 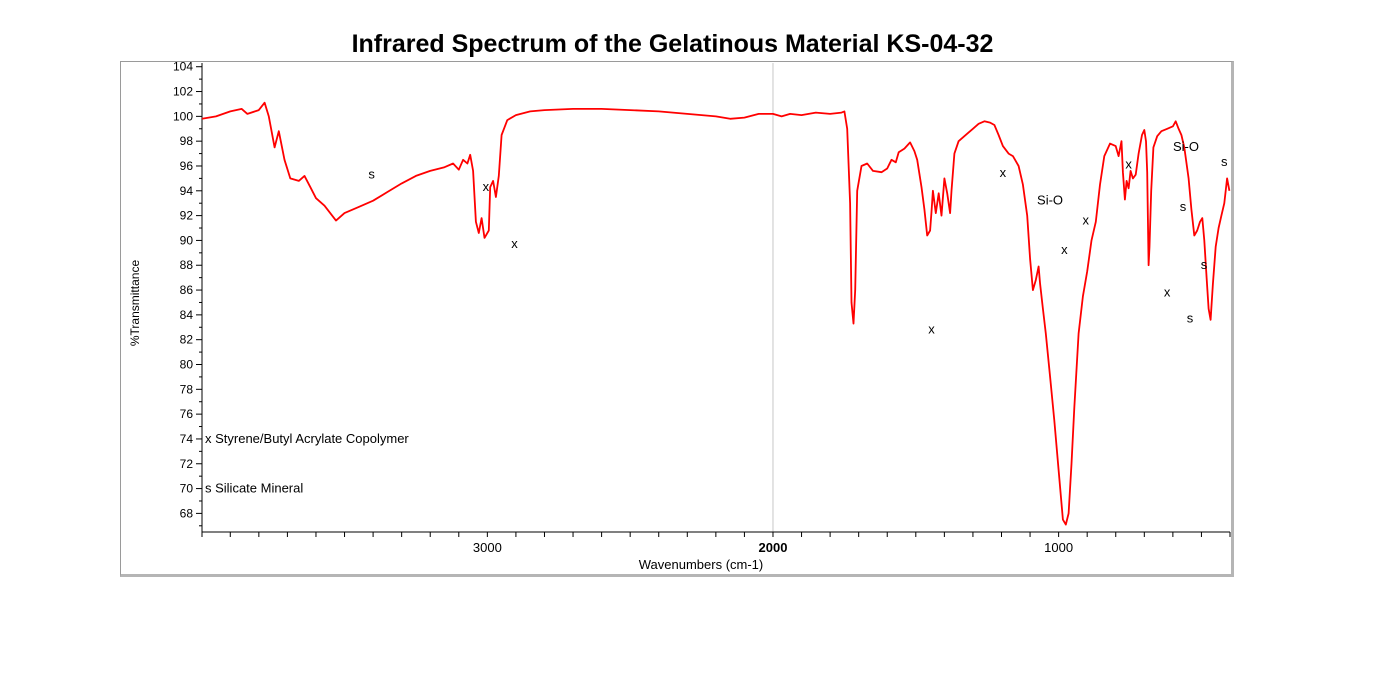 What do you see at coordinates (187, 141) in the screenshot?
I see `y-tick-label: 98` at bounding box center [187, 141].